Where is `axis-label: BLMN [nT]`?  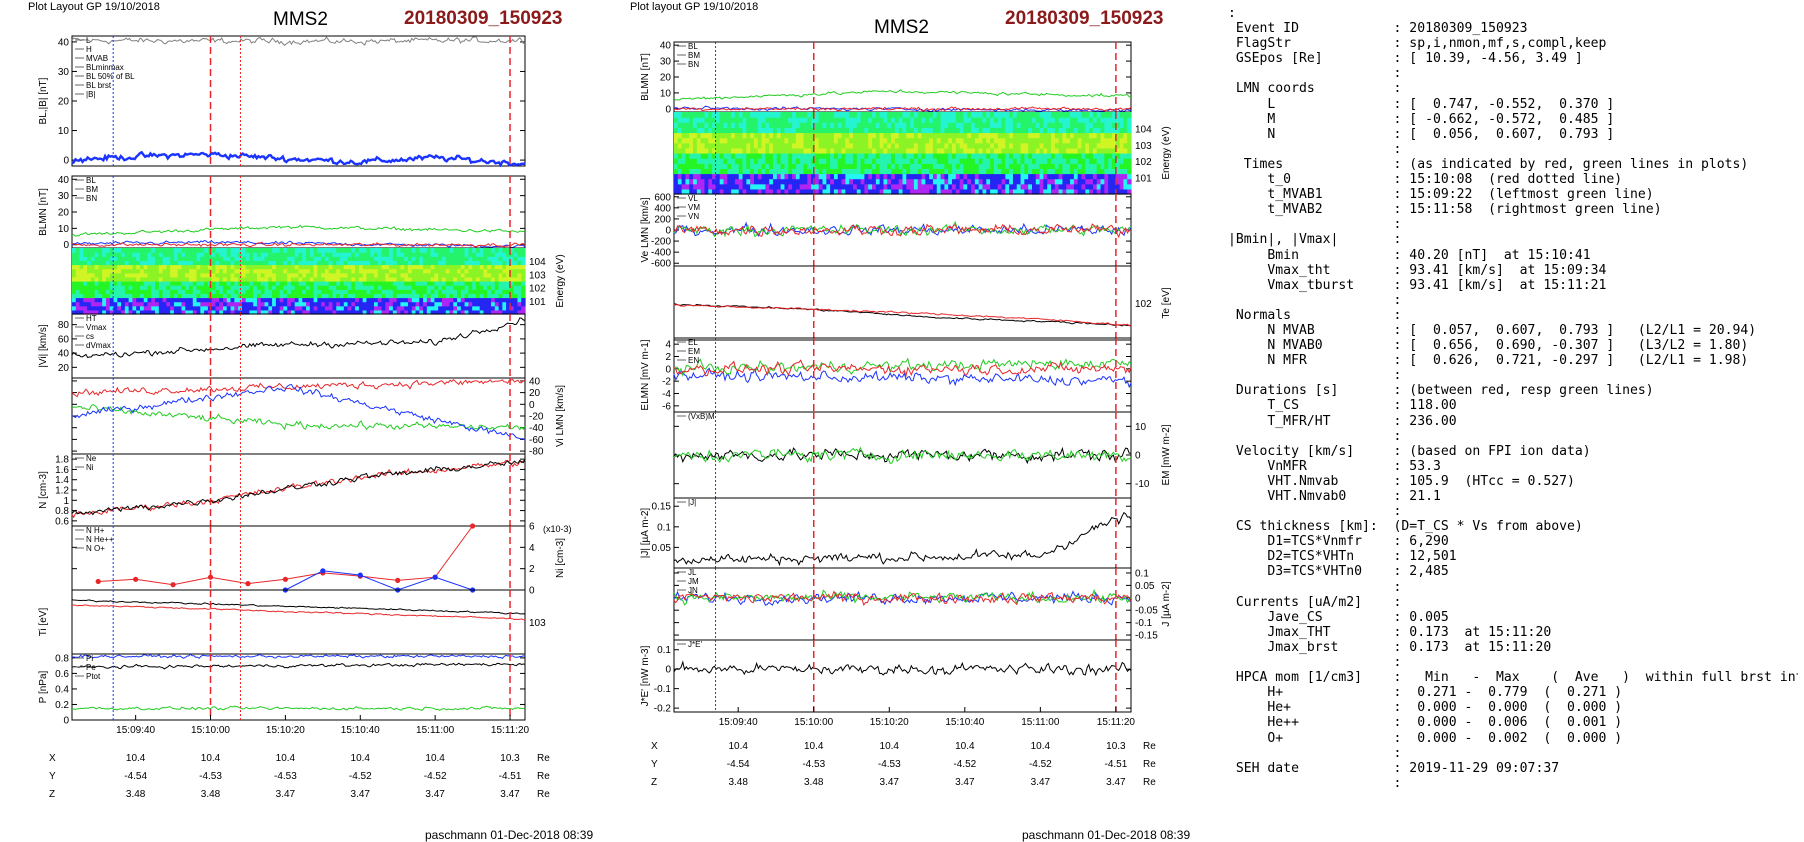 axis-label: BLMN [nT] is located at coordinates (43, 212).